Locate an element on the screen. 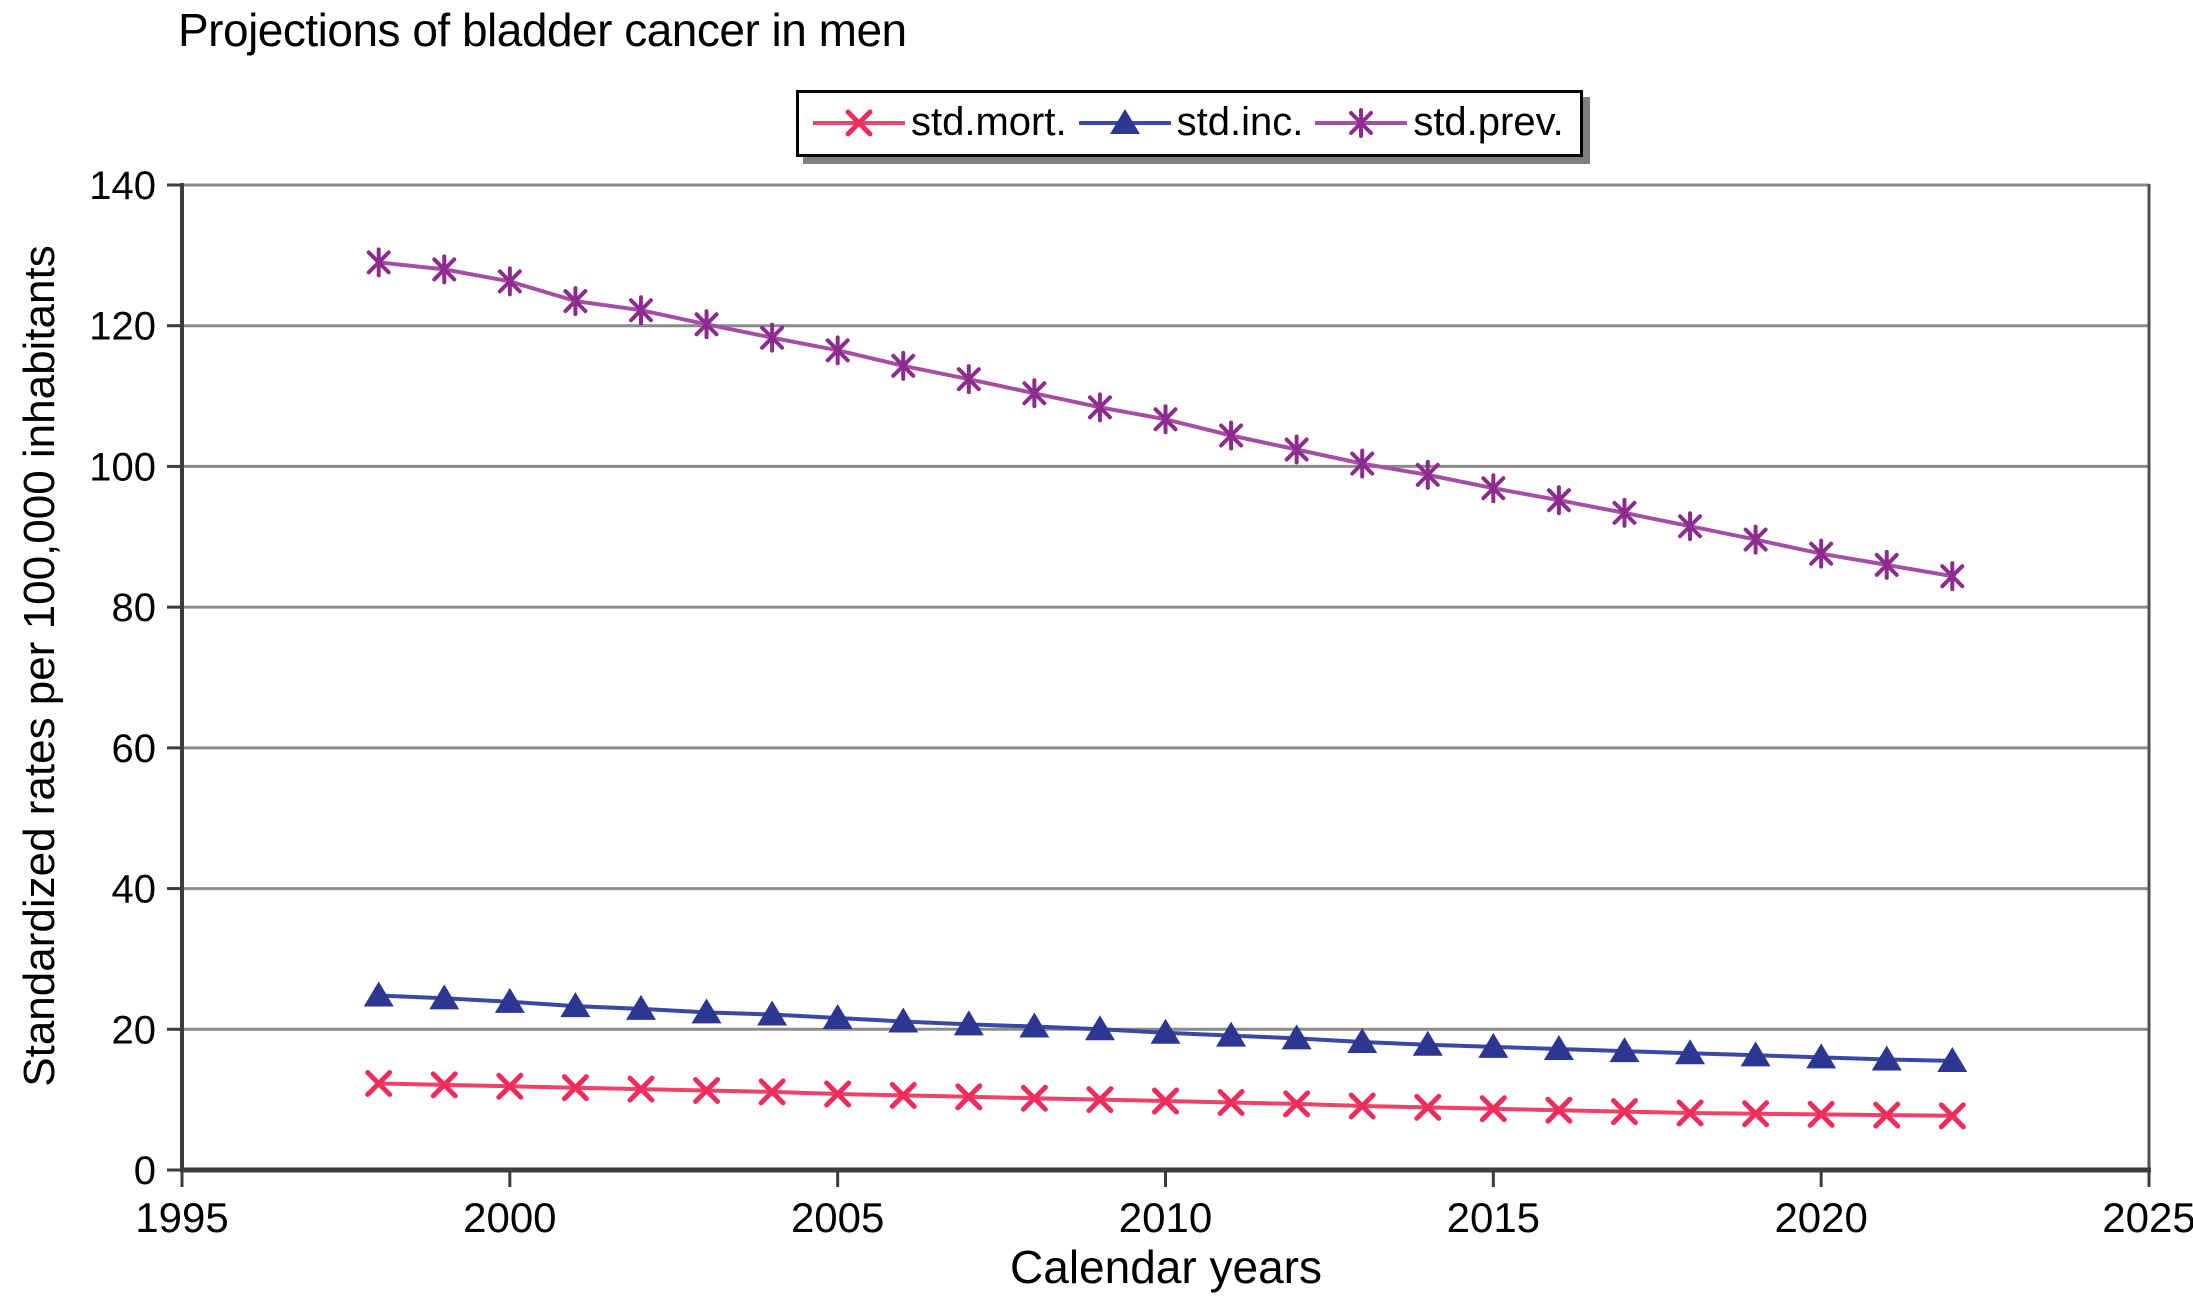 The height and width of the screenshot is (1308, 2193). marker-std-prev-2003 is located at coordinates (706, 324).